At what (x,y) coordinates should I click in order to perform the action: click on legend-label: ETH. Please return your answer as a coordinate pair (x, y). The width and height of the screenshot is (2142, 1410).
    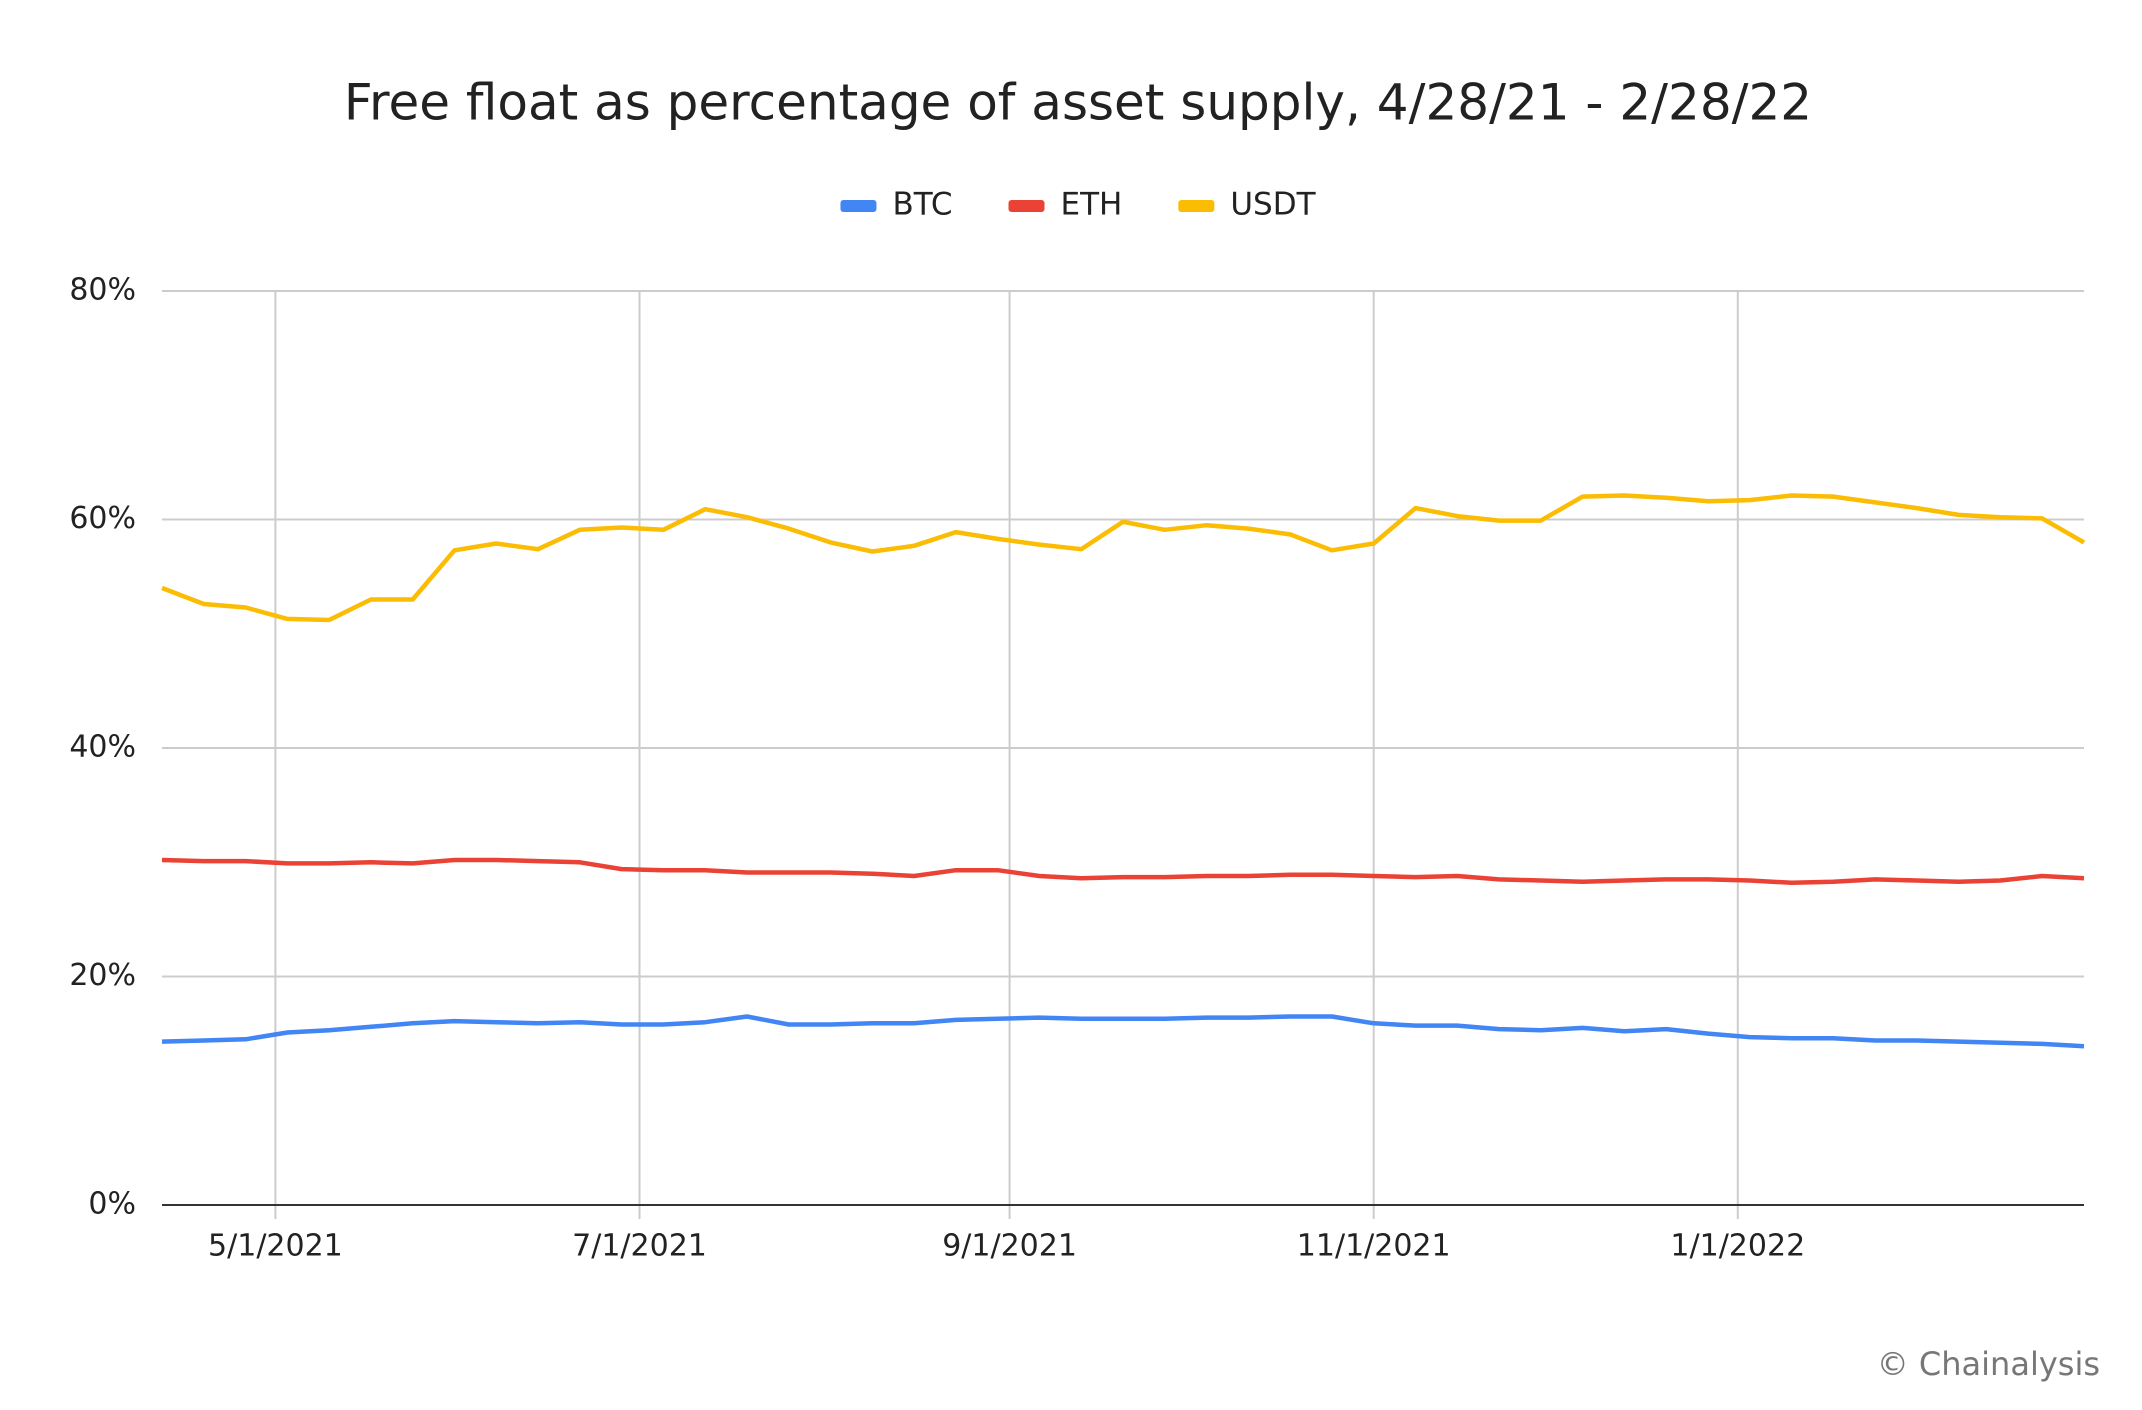
    Looking at the image, I should click on (1092, 205).